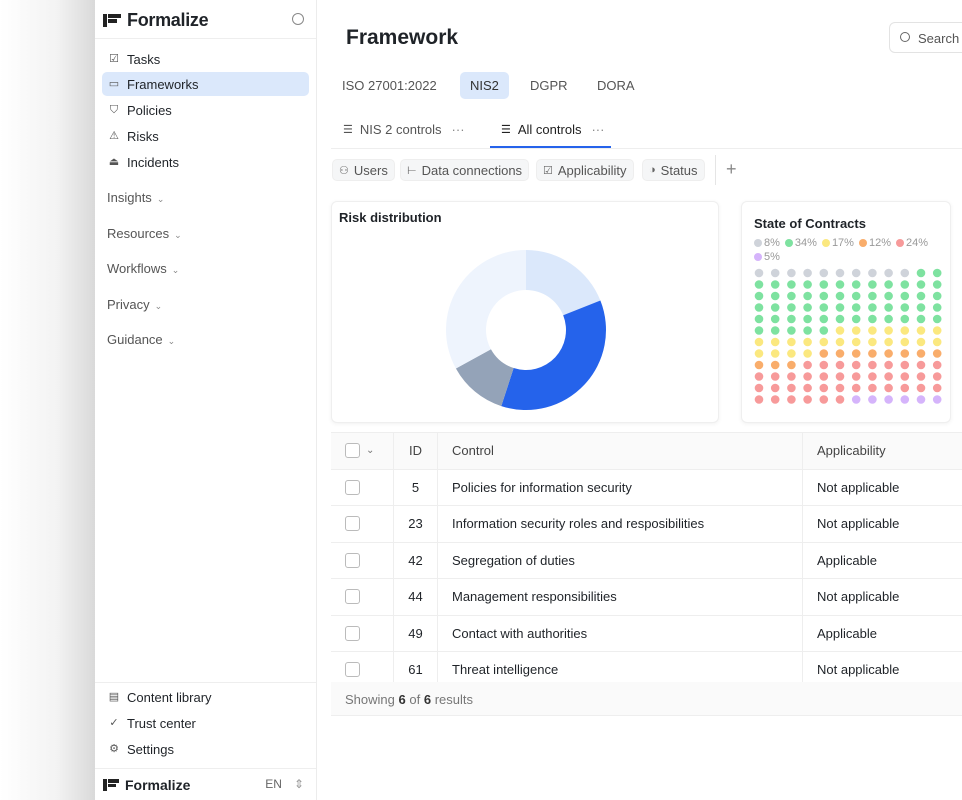 Image resolution: width=962 pixels, height=800 pixels. Describe the element at coordinates (620, 633) in the screenshot. I see `cell-control: Contact with authorities` at that location.